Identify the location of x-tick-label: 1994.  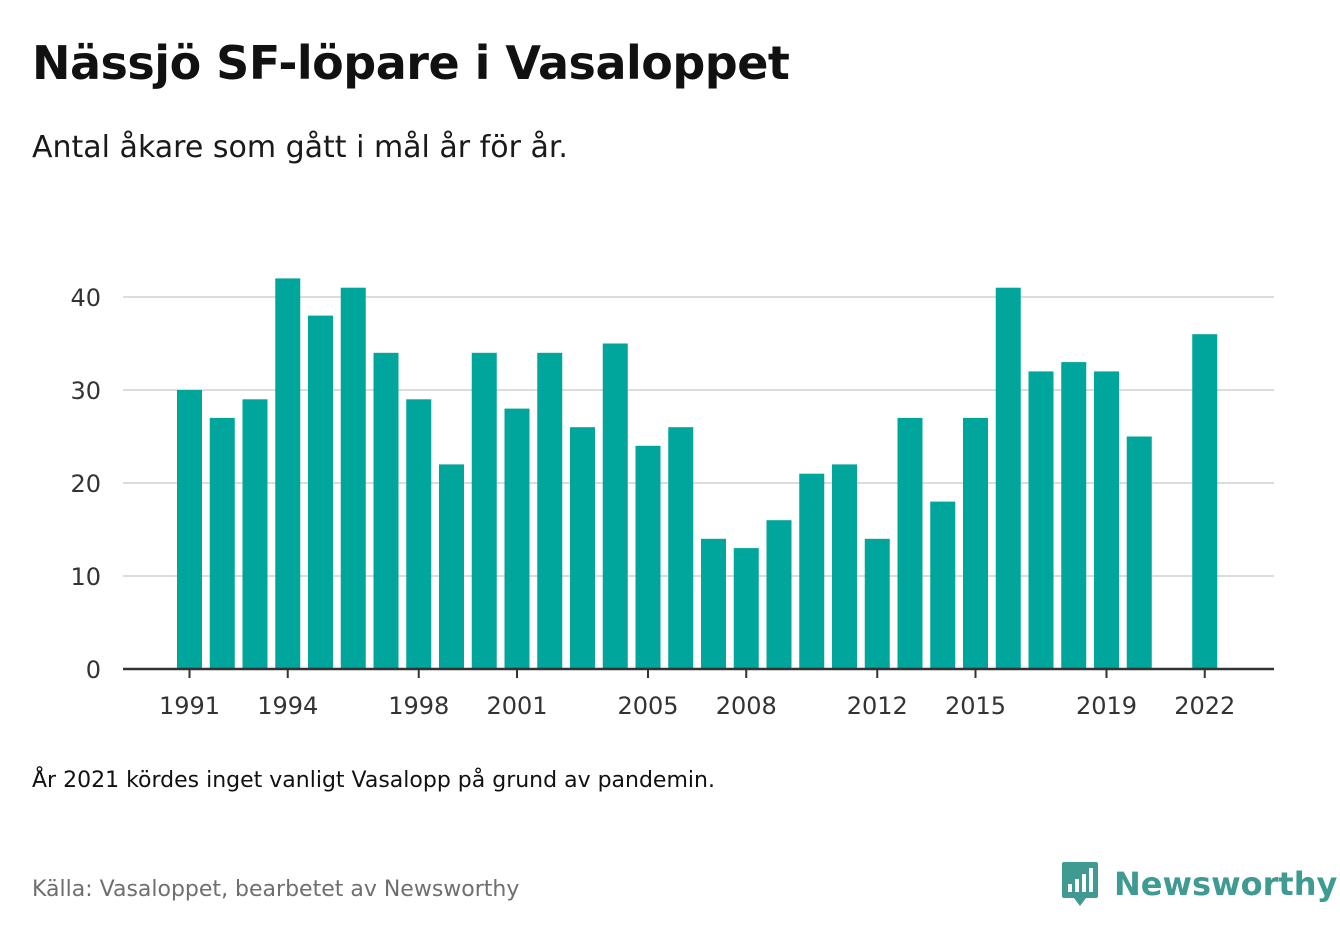
(287, 706).